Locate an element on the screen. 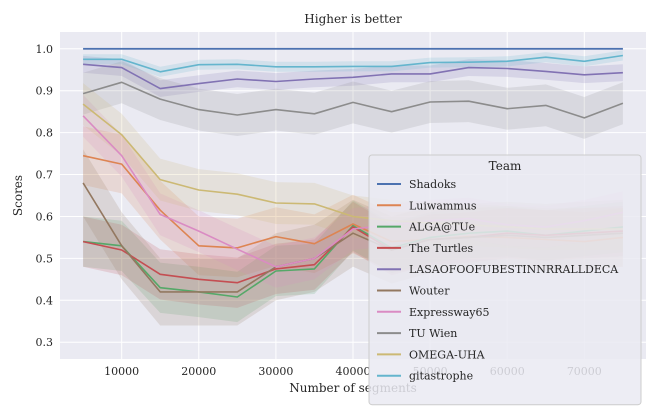 The width and height of the screenshot is (662, 414). x-tick-label: 30000 is located at coordinates (275, 371).